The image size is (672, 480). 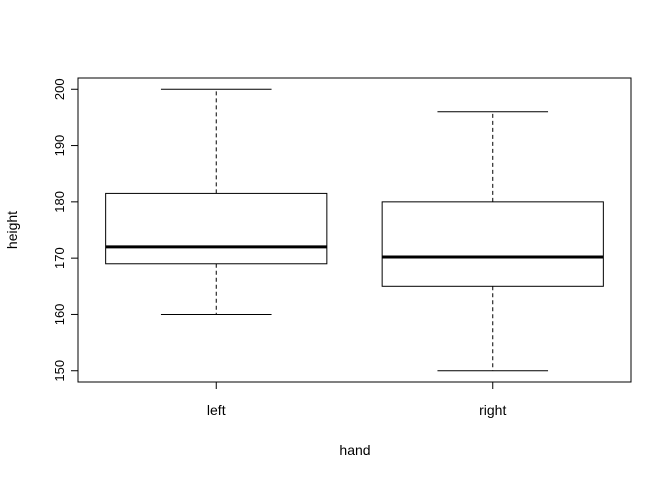 I want to click on y-tick-label: 170, so click(x=59, y=258).